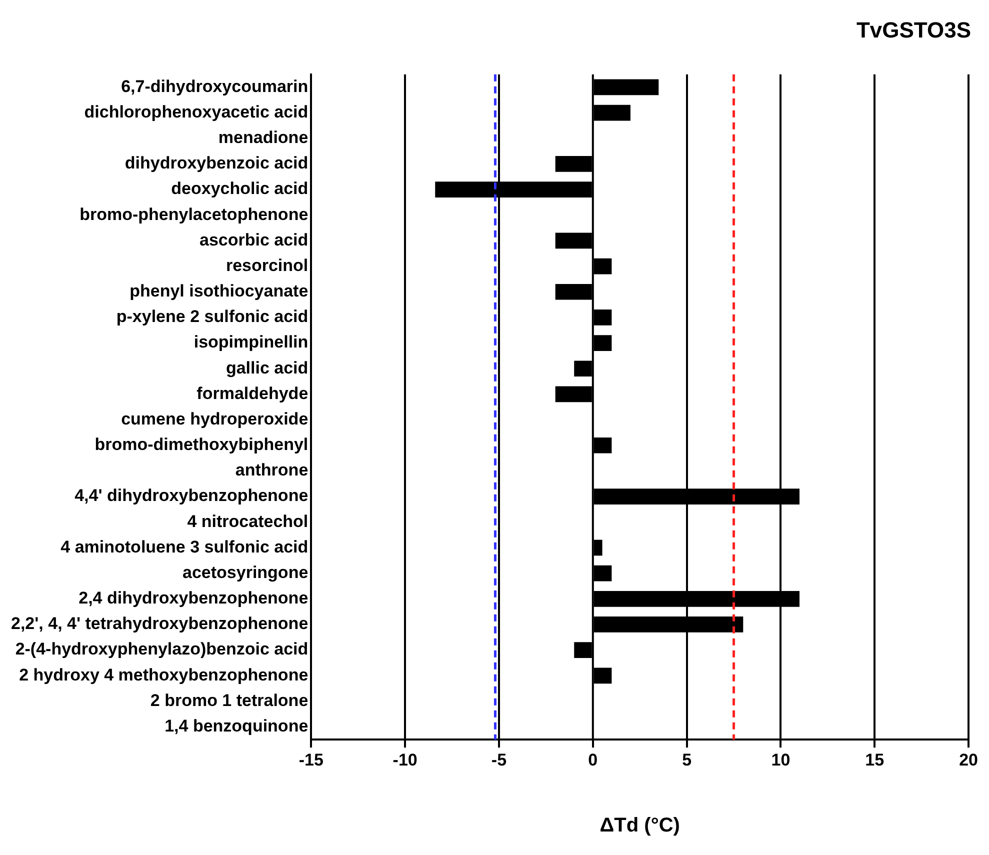 The height and width of the screenshot is (855, 989). I want to click on y-tick-label: dichlorophenoxyacetic acid, so click(196, 112).